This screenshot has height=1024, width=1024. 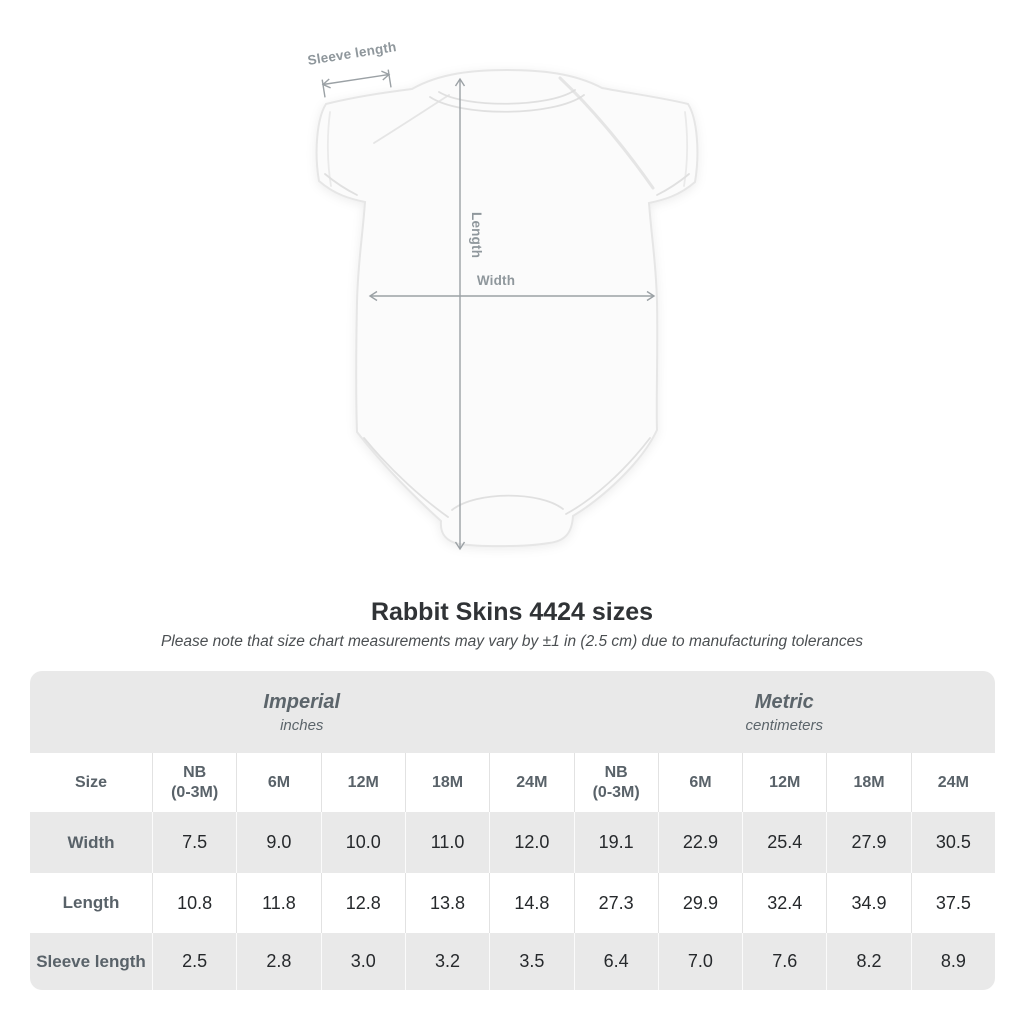 What do you see at coordinates (362, 961) in the screenshot?
I see `sleeve-imperial-12m: 3.0` at bounding box center [362, 961].